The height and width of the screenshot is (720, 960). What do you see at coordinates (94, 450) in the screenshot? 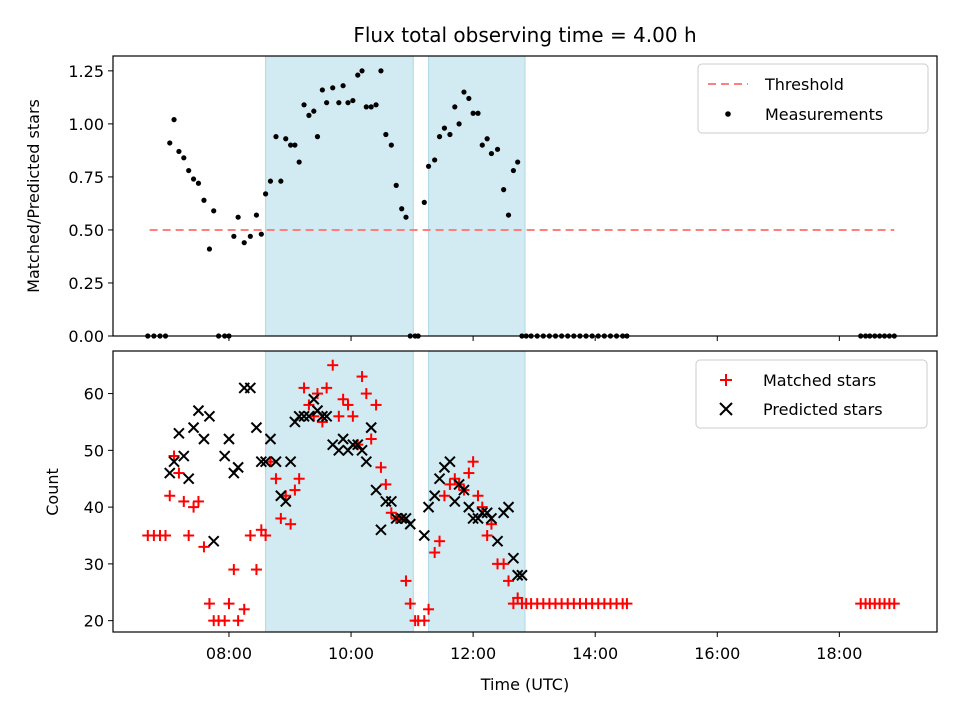
I see `y-tick-label: 50` at bounding box center [94, 450].